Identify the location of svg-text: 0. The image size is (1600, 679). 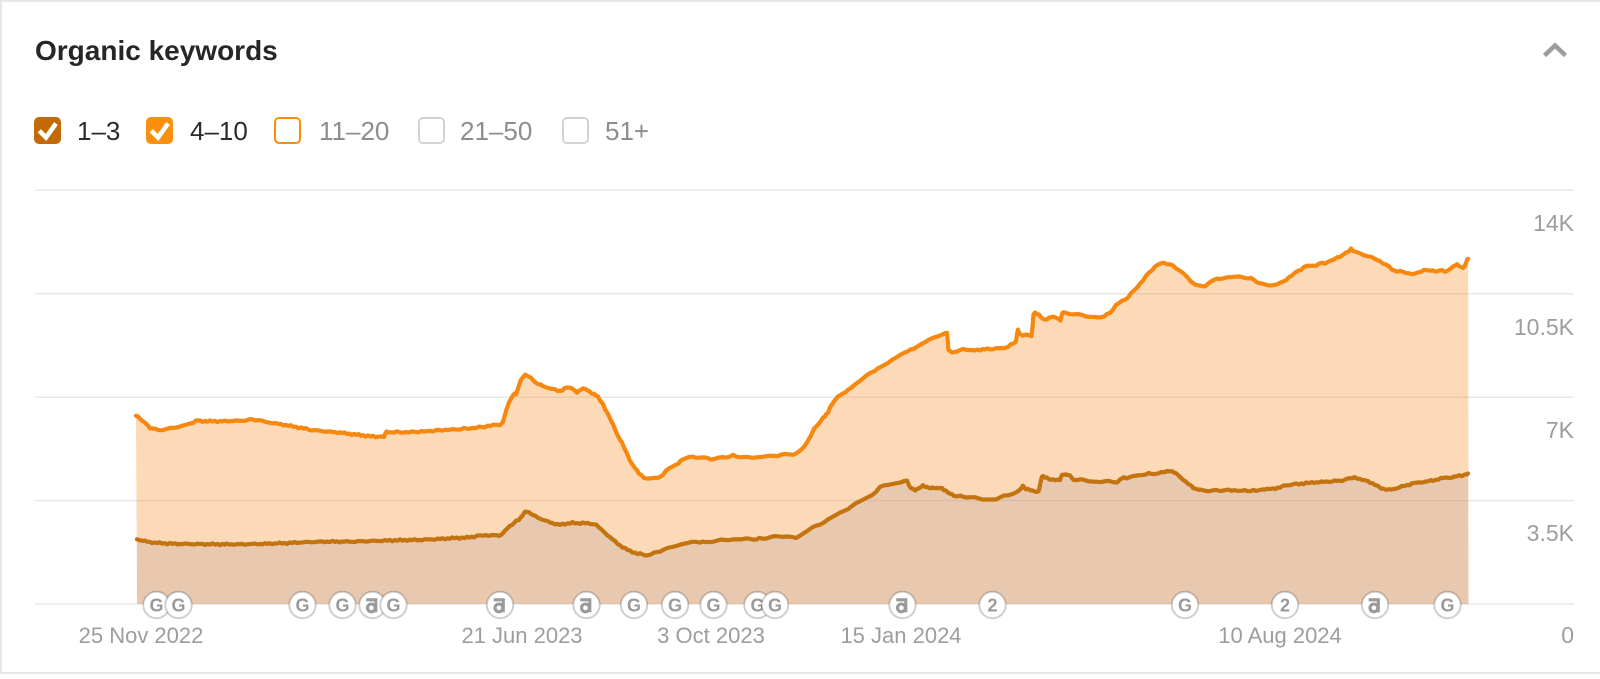
(1567, 635).